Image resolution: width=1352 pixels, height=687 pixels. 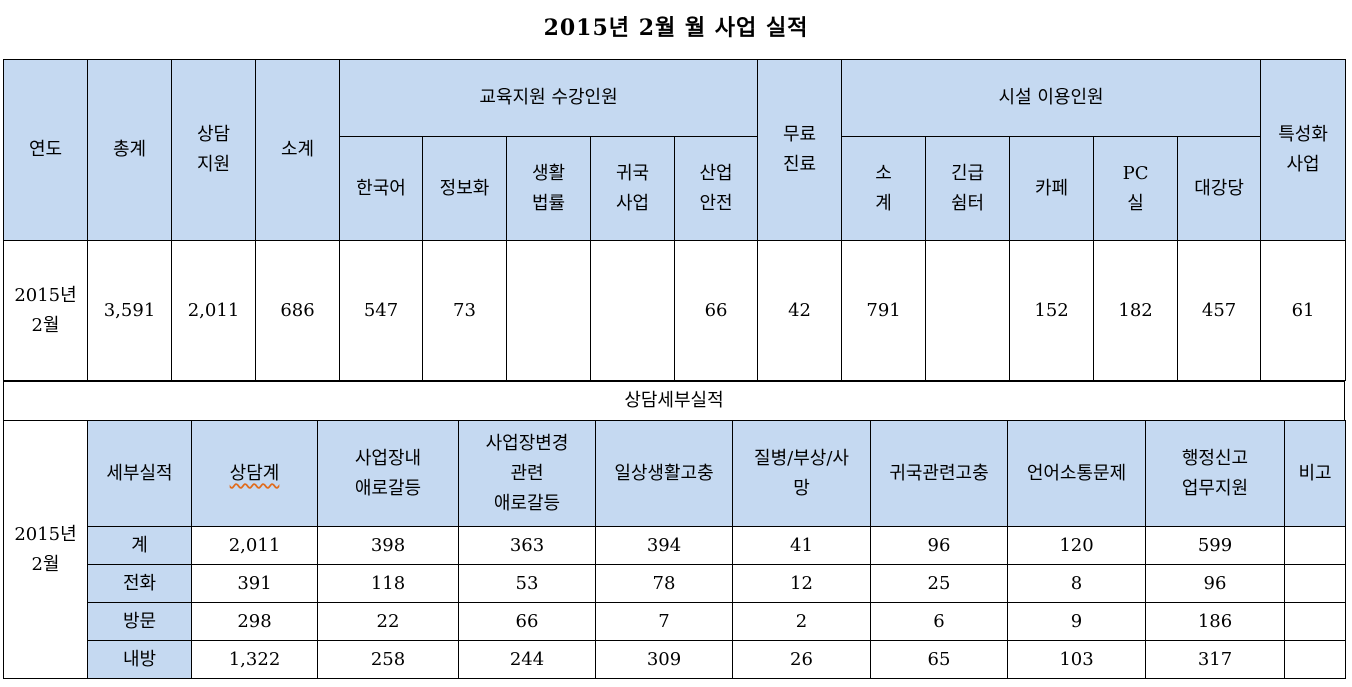 I want to click on table-cell: 244, so click(x=527, y=659).